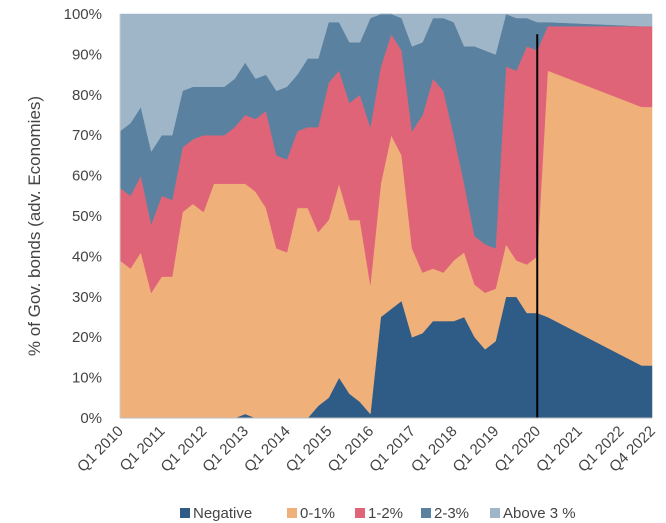 This screenshot has width=666, height=523. Describe the element at coordinates (83, 14) in the screenshot. I see `y-tick-label: 100%` at that location.